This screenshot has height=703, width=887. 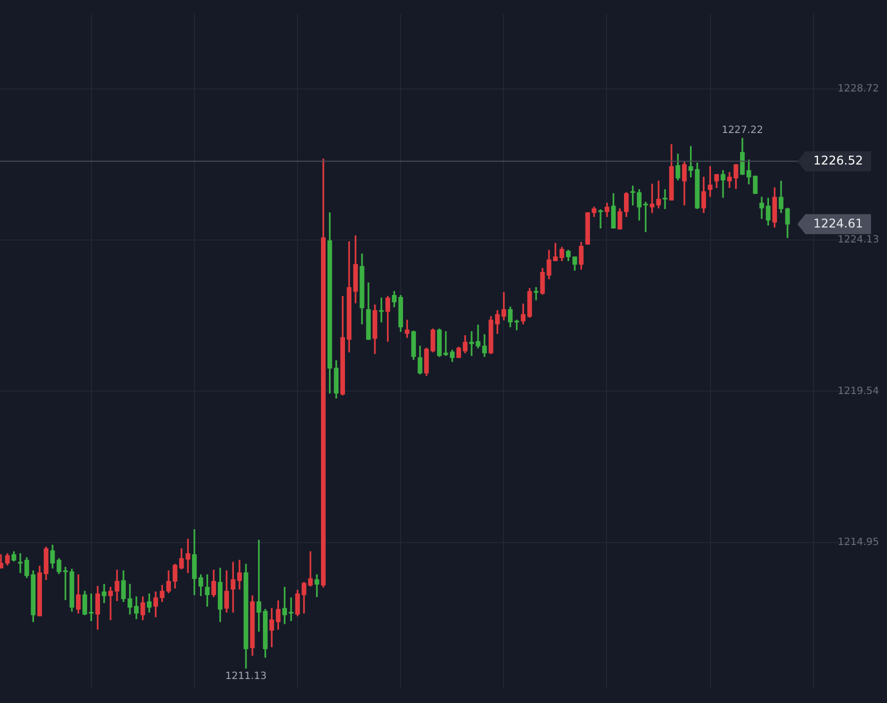 What do you see at coordinates (838, 223) in the screenshot?
I see `text: 1224.61` at bounding box center [838, 223].